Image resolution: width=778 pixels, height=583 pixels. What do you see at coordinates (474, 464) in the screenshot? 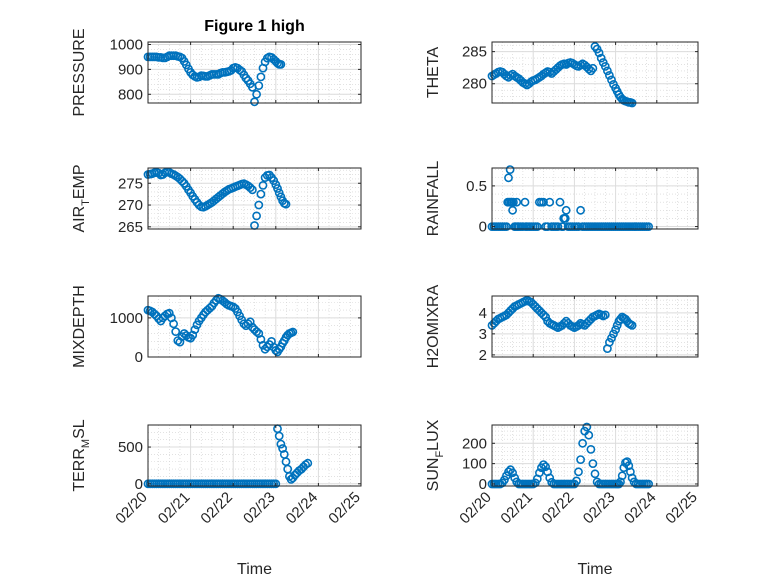
I see `y-tick-label: 100` at bounding box center [474, 464].